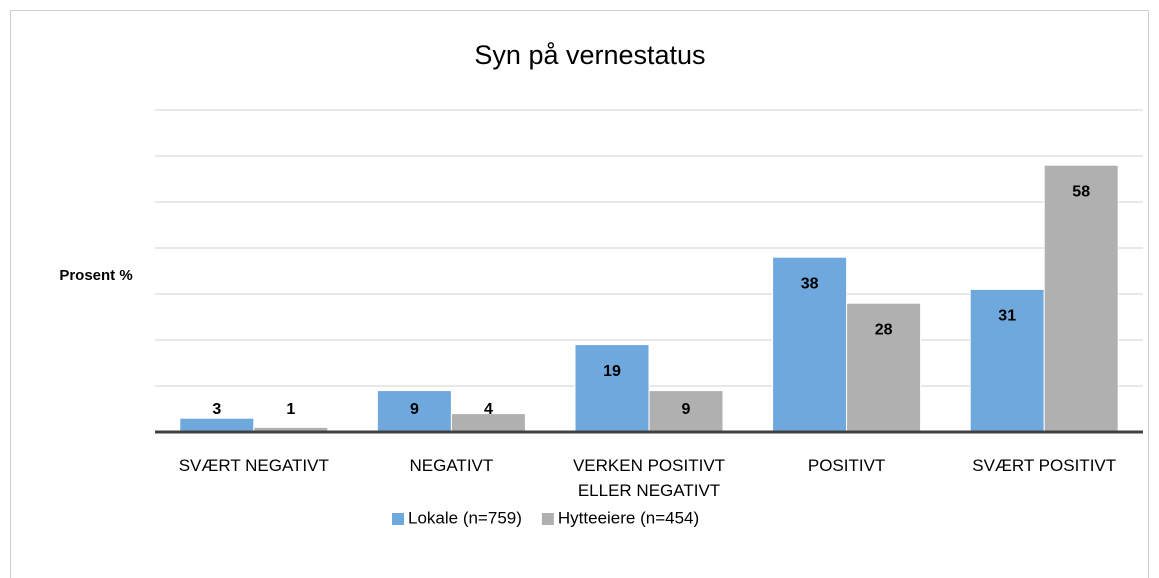 The height and width of the screenshot is (578, 1159). Describe the element at coordinates (290, 409) in the screenshot. I see `data-label: 1` at that location.